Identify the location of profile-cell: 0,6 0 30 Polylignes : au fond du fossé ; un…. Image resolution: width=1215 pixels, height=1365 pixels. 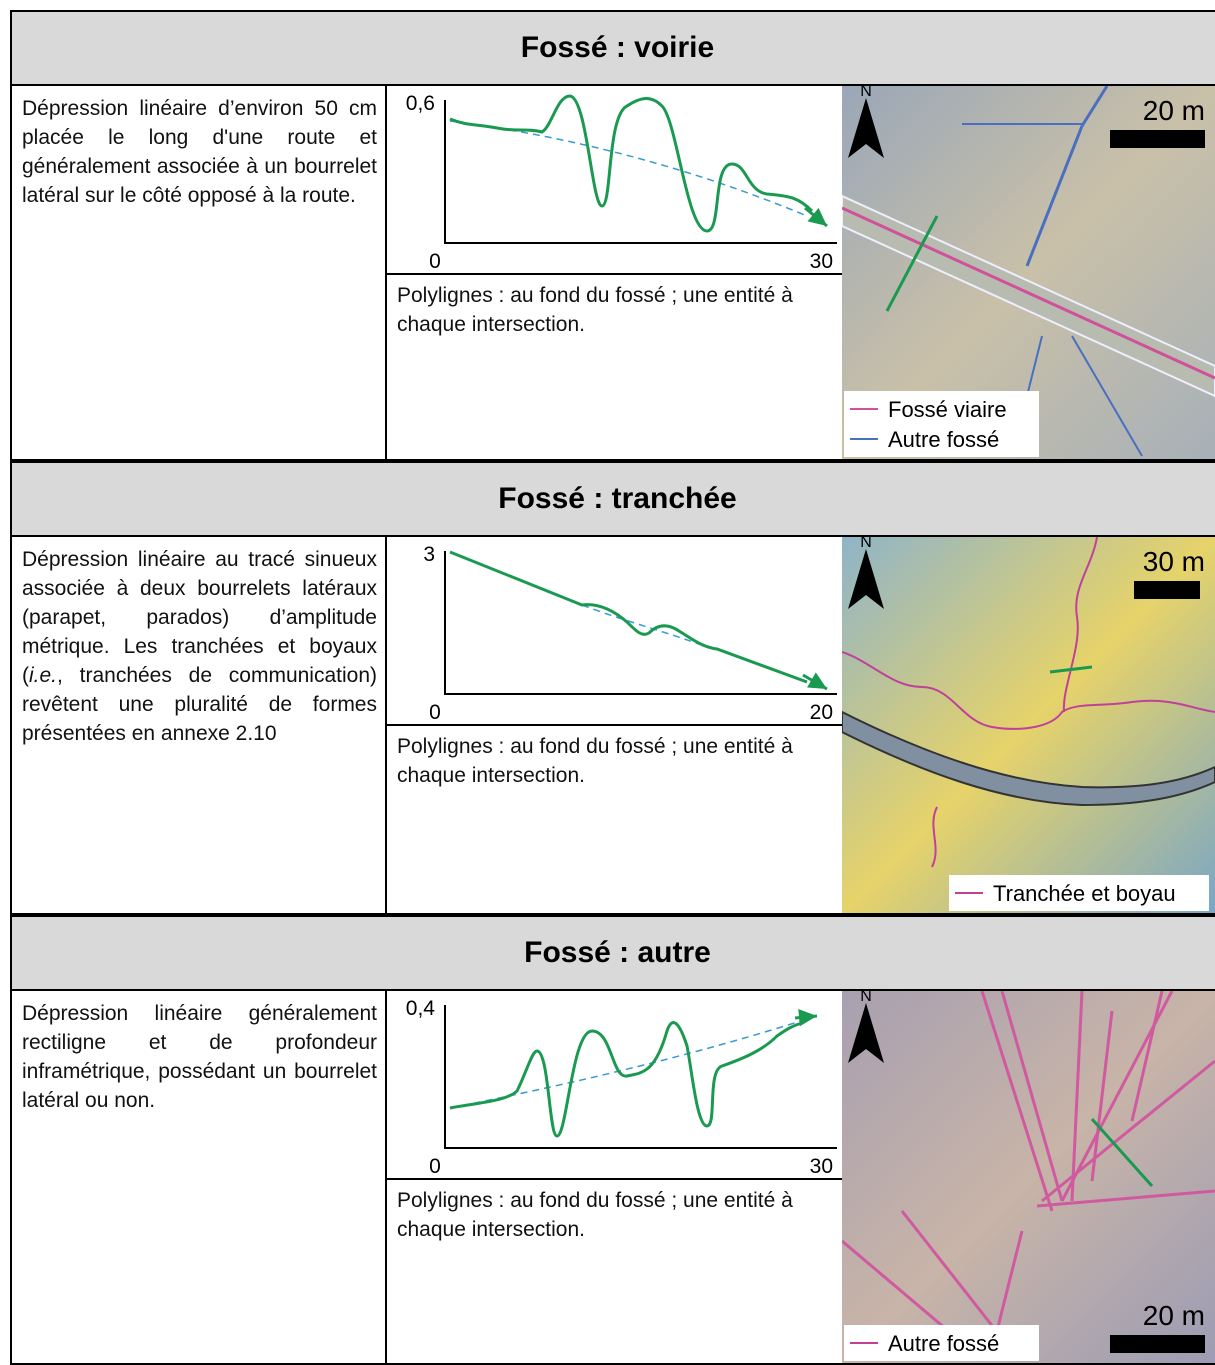
(614, 273).